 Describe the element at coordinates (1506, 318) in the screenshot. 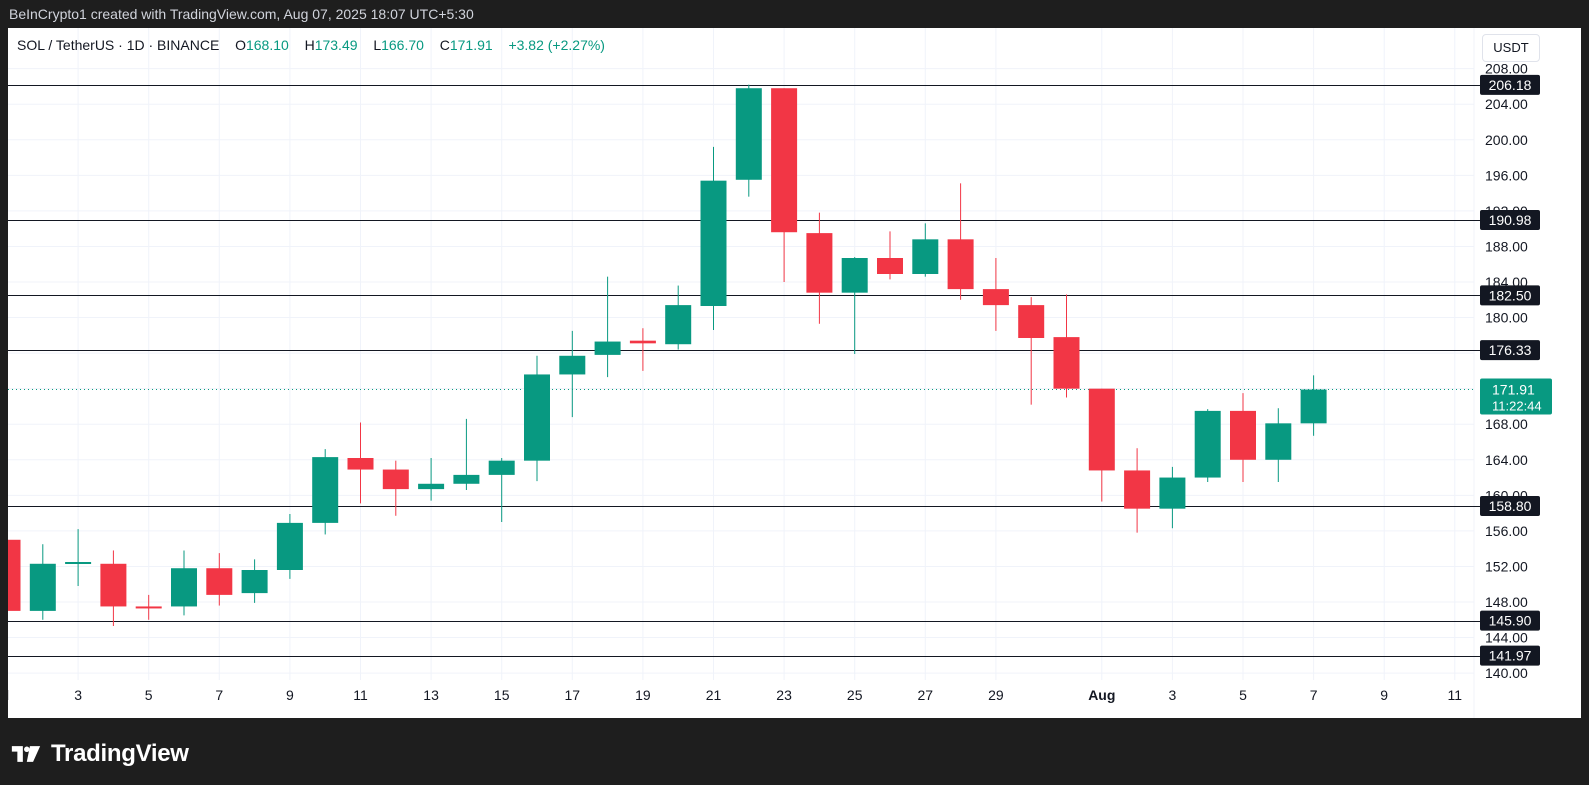

I see `price-tick-label: 180.00` at that location.